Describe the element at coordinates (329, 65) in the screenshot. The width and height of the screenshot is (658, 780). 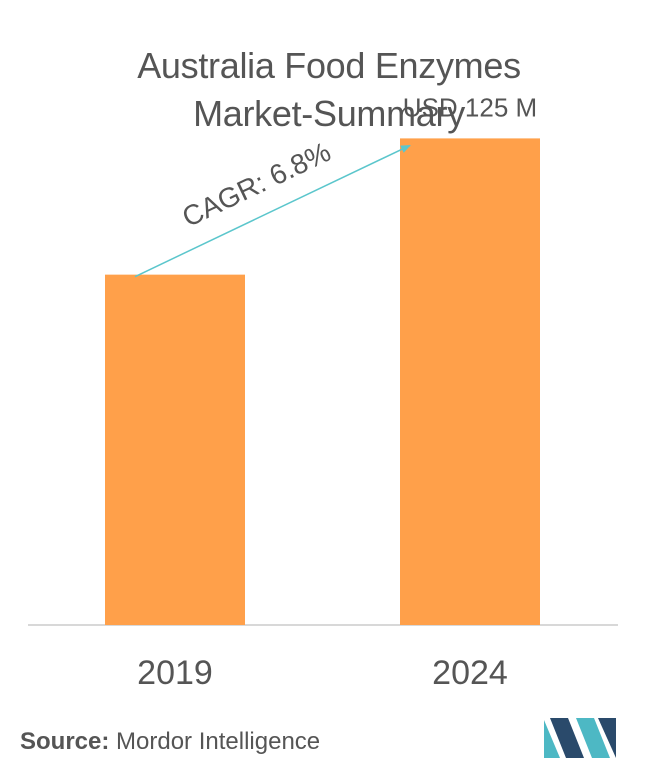
I see `chart-title-line-1: Australia Food Enzymes` at that location.